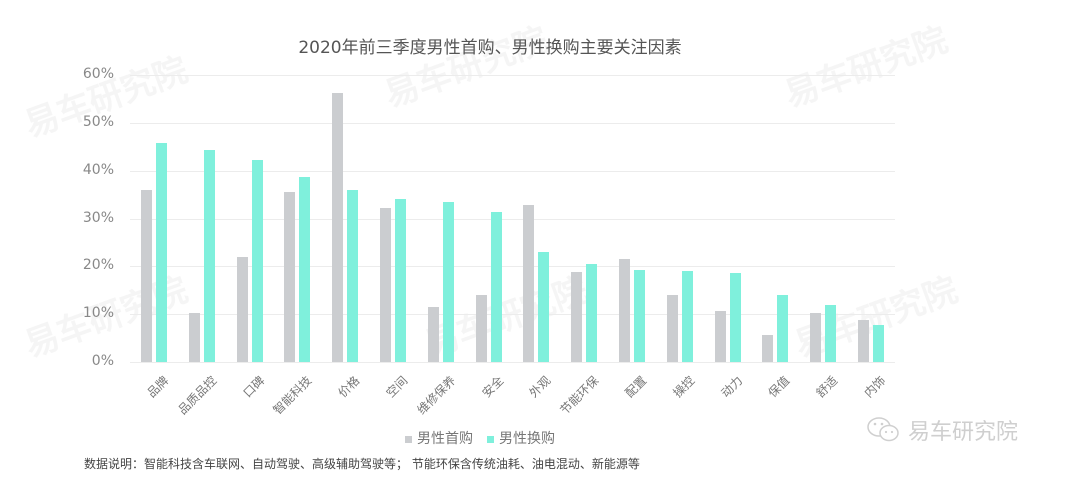 Image resolution: width=1080 pixels, height=478 pixels. I want to click on y-tick-label: 10%, so click(98, 313).